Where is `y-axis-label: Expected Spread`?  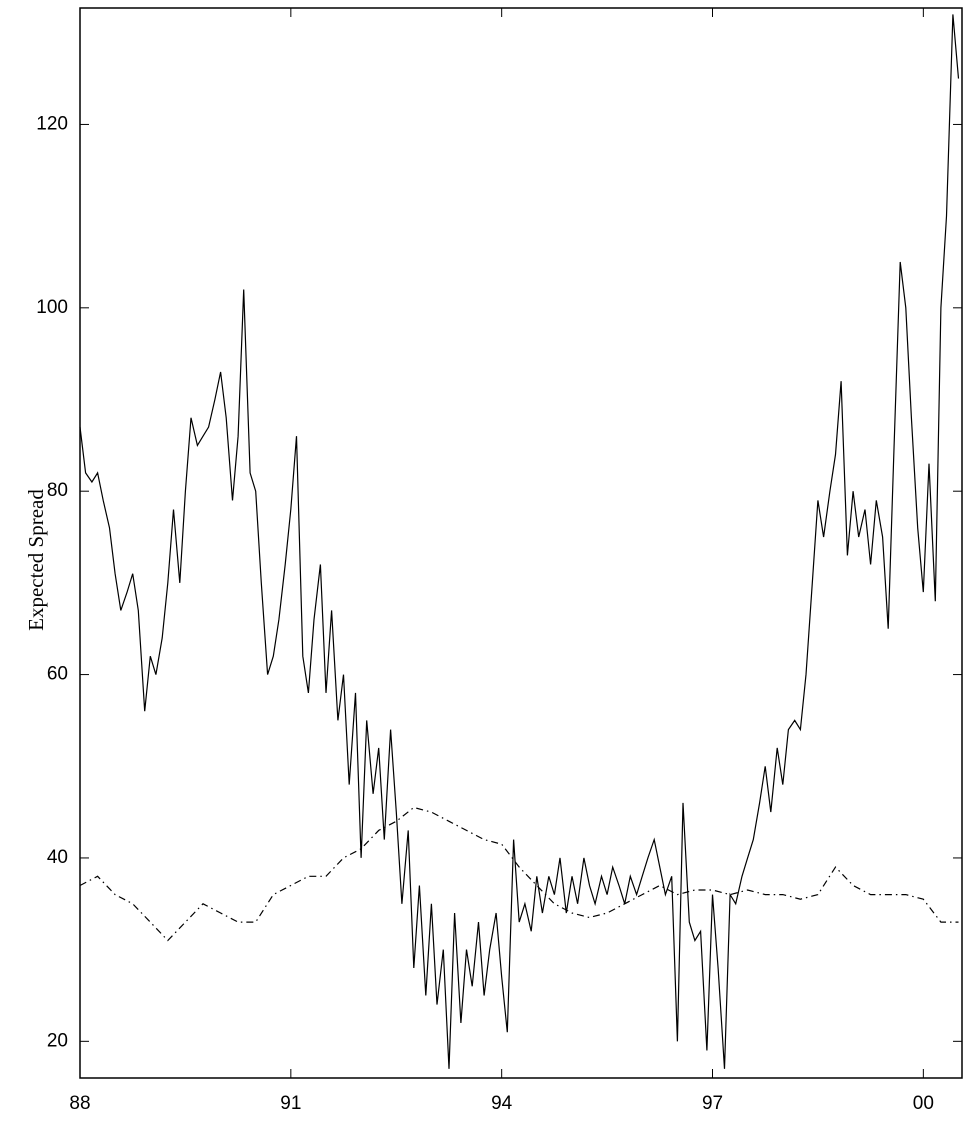
y-axis-label: Expected Spread is located at coordinates (36, 560).